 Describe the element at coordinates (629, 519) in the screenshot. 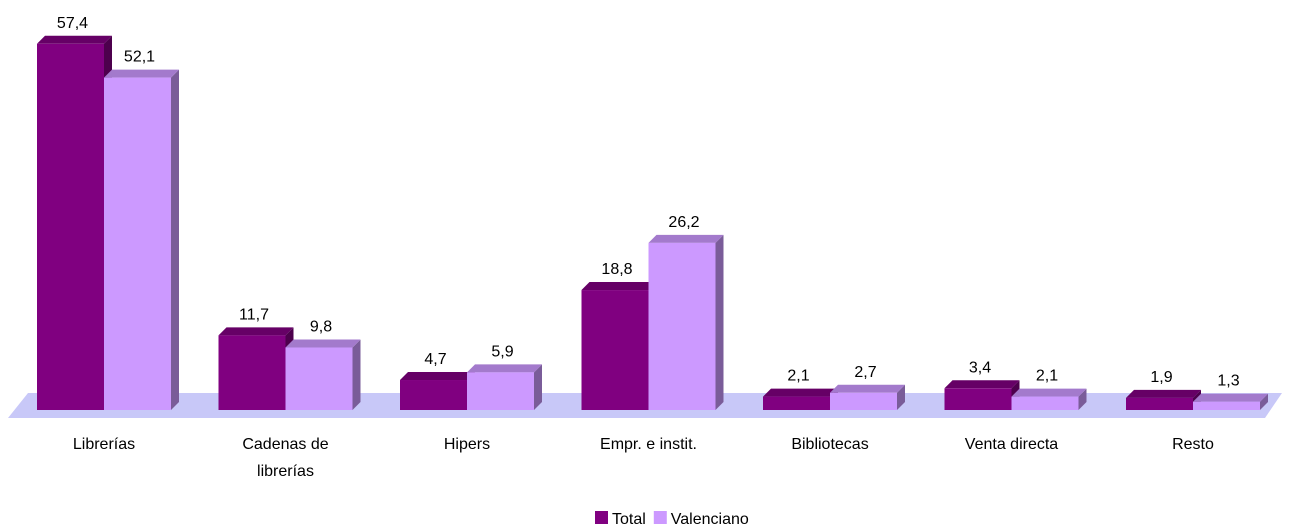

I see `legend-label: Total` at that location.